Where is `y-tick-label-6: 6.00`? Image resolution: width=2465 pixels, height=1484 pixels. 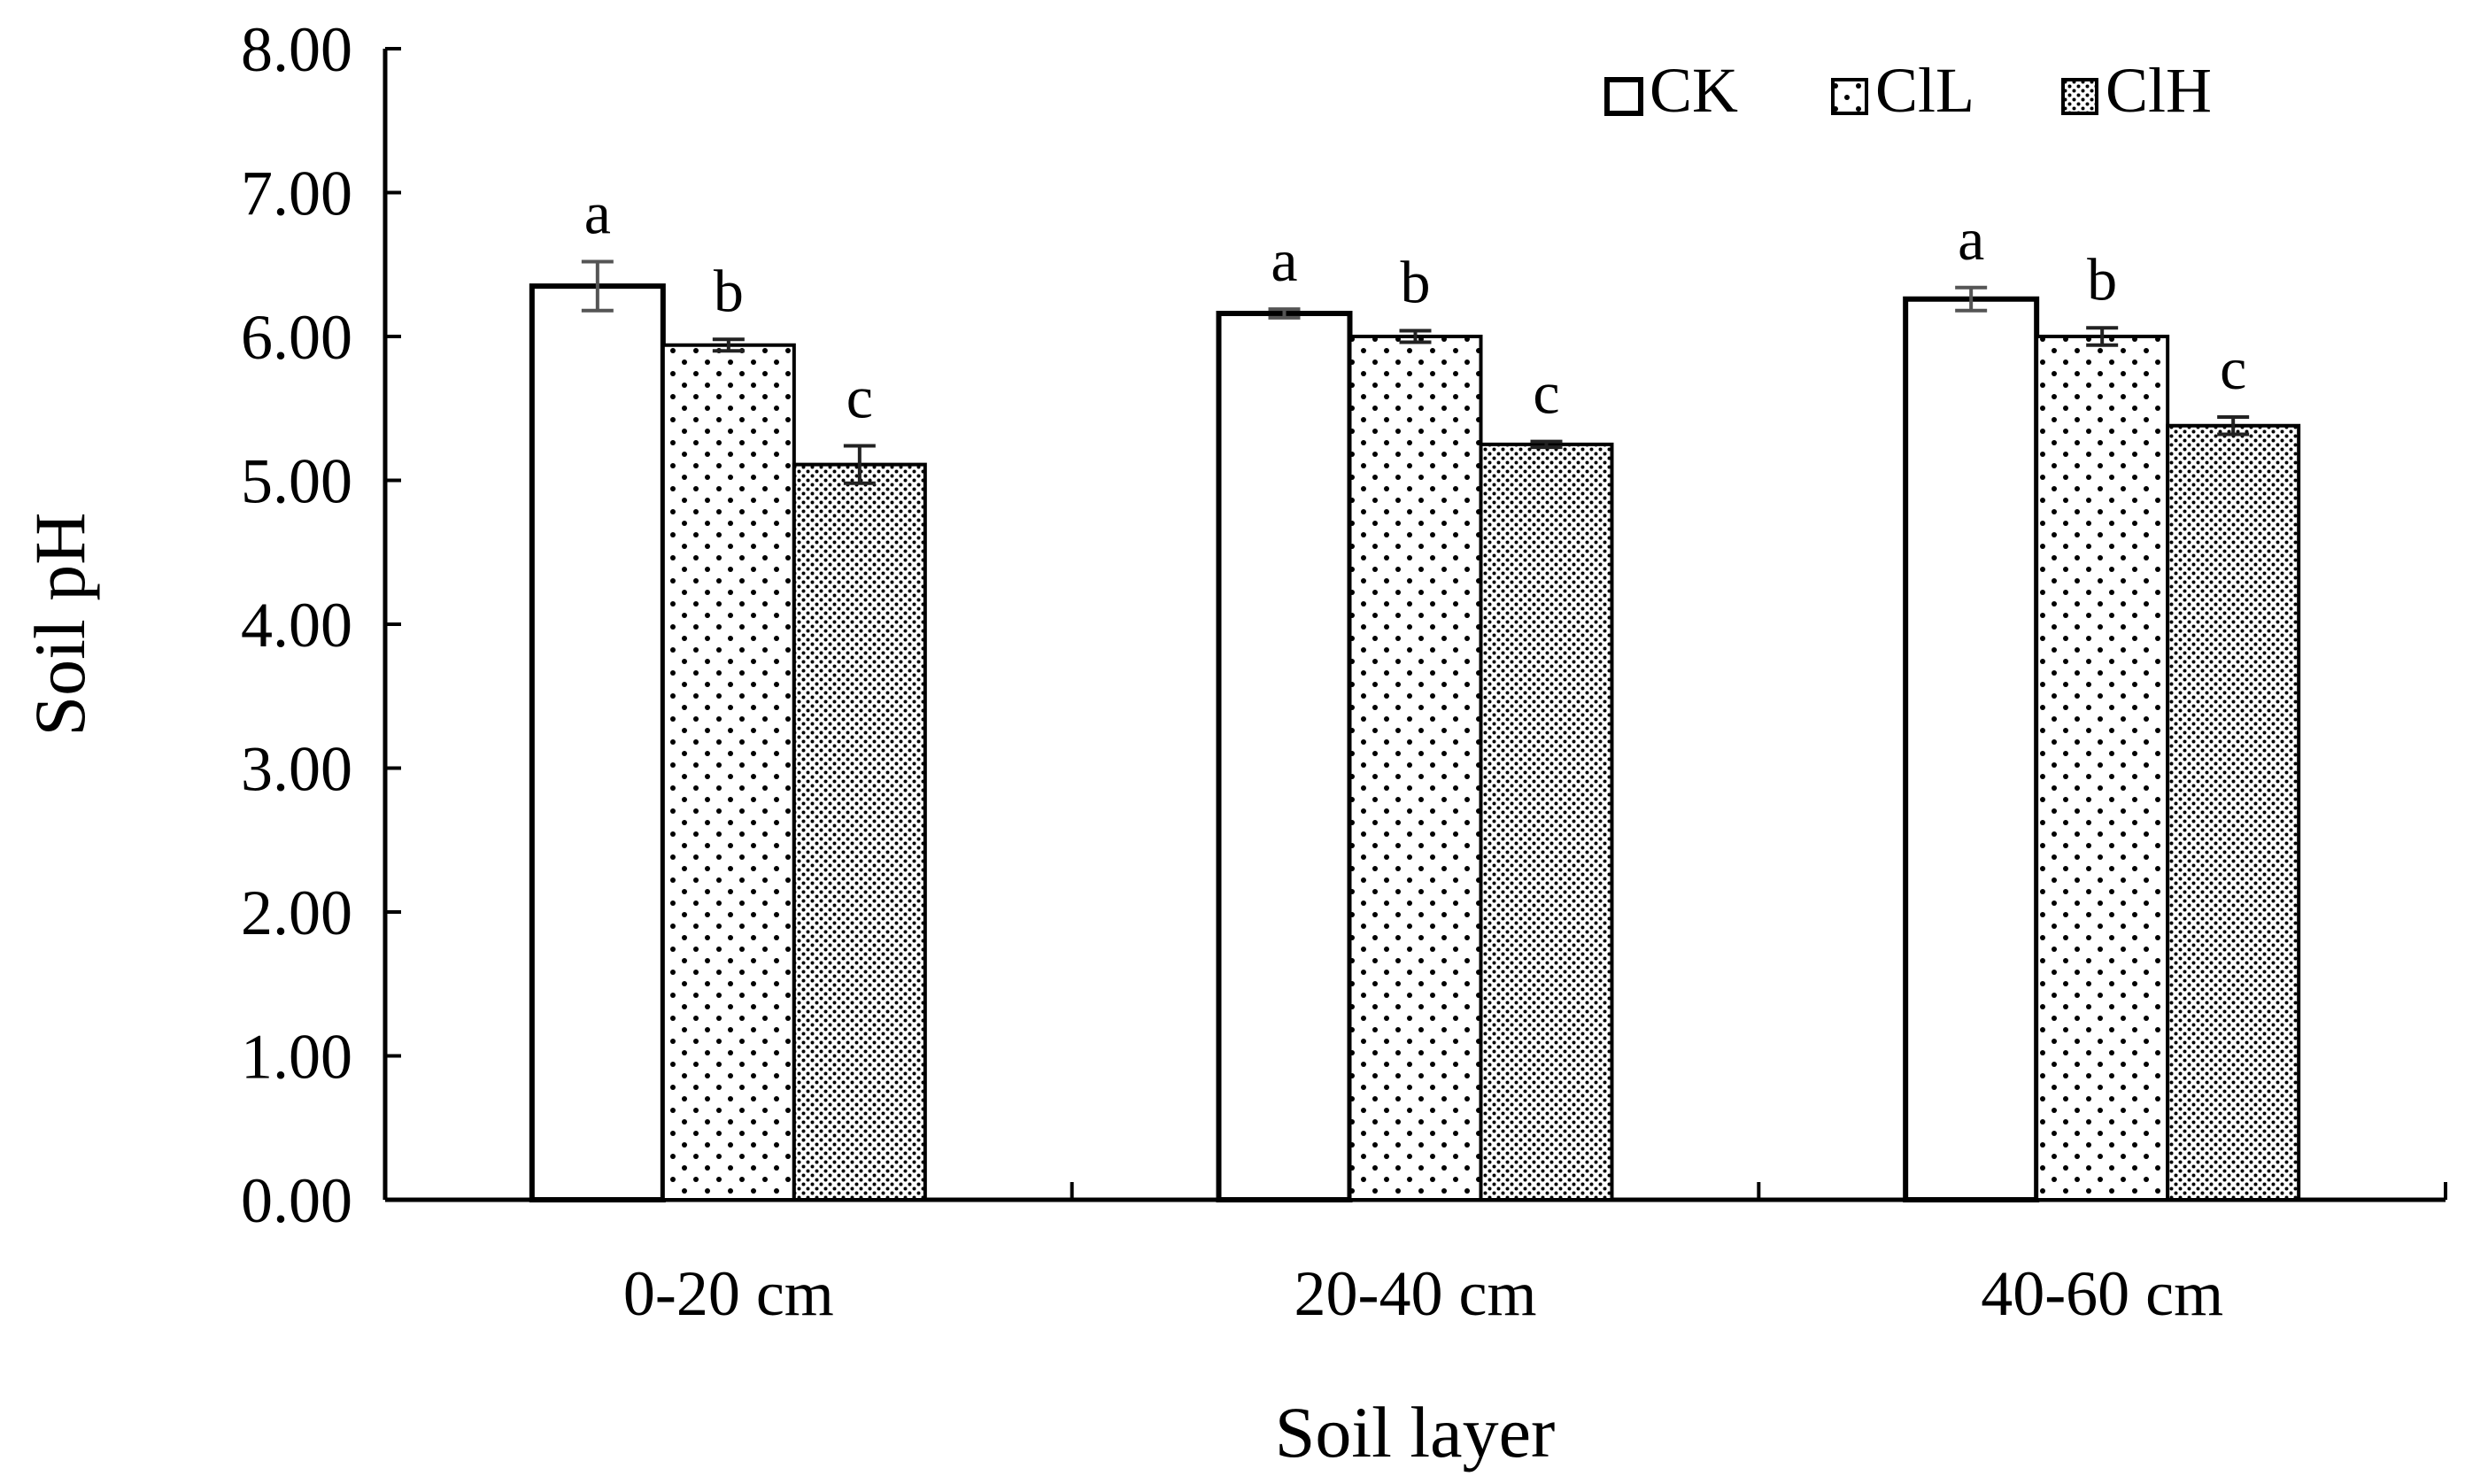 y-tick-label-6: 6.00 is located at coordinates (296, 337).